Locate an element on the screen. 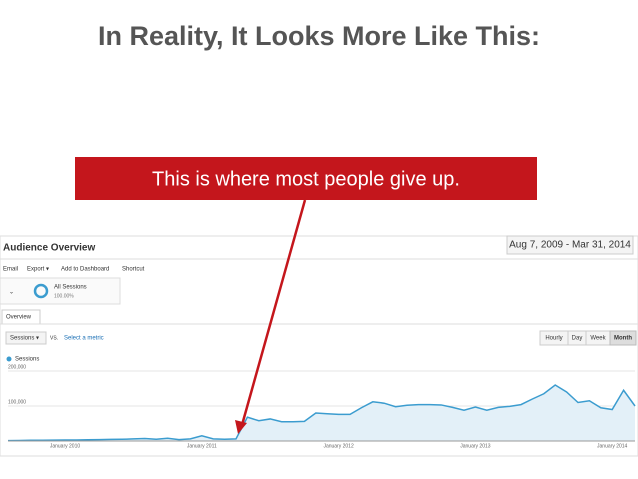 The width and height of the screenshot is (638, 479). granularity: Hourly Day Week Month is located at coordinates (588, 338).